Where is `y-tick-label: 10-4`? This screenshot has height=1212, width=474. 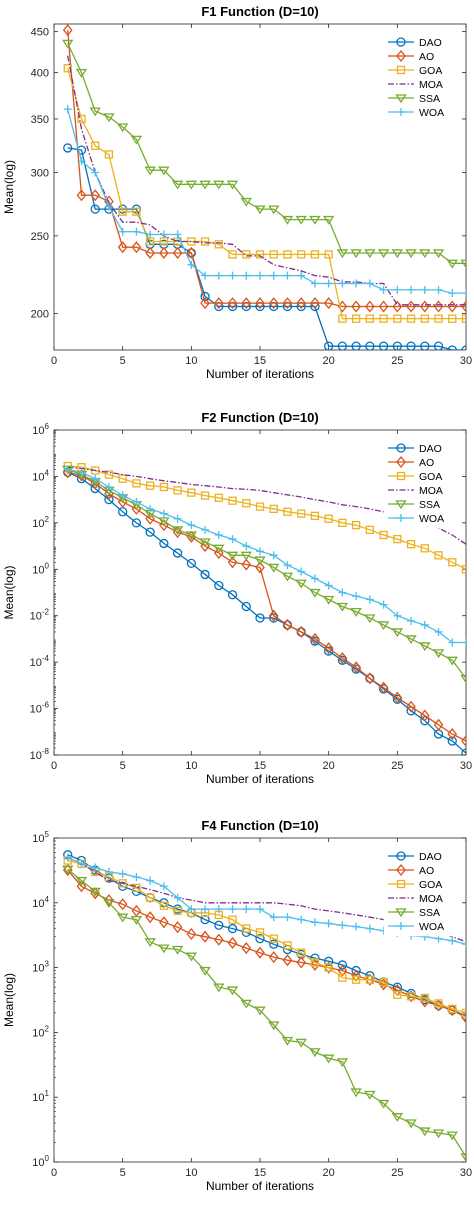 y-tick-label: 10-4 is located at coordinates (40, 661).